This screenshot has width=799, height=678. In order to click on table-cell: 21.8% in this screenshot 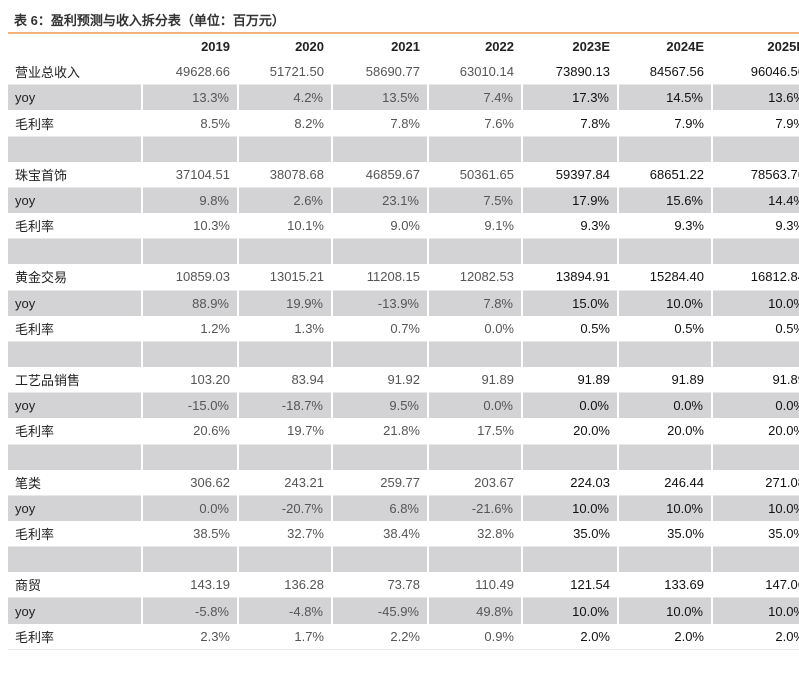, I will do `click(380, 431)`.